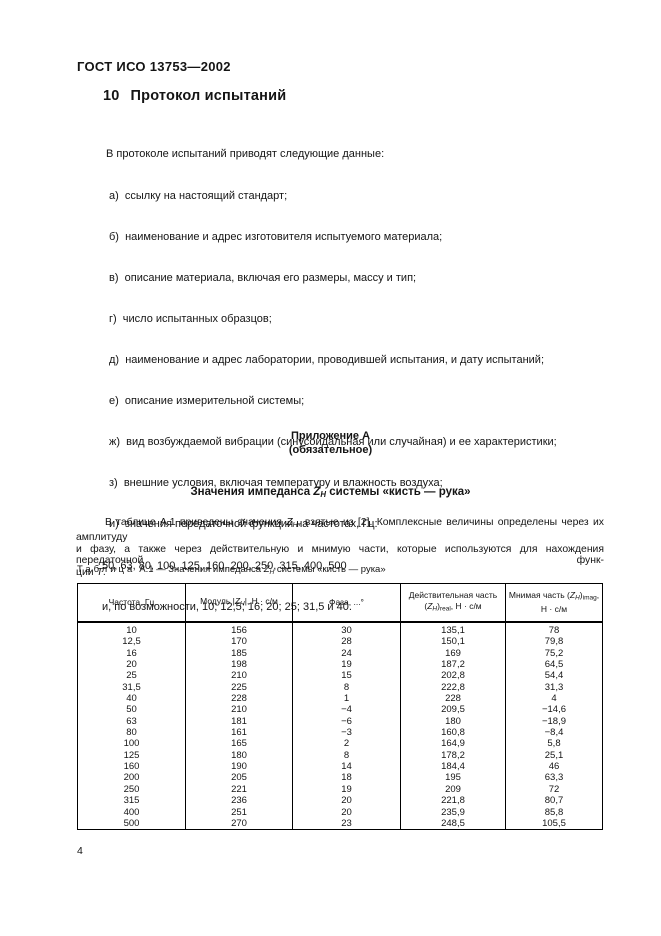 This screenshot has width=661, height=936. Describe the element at coordinates (554, 801) in the screenshot. I see `cell-imaginary: 80,7` at that location.